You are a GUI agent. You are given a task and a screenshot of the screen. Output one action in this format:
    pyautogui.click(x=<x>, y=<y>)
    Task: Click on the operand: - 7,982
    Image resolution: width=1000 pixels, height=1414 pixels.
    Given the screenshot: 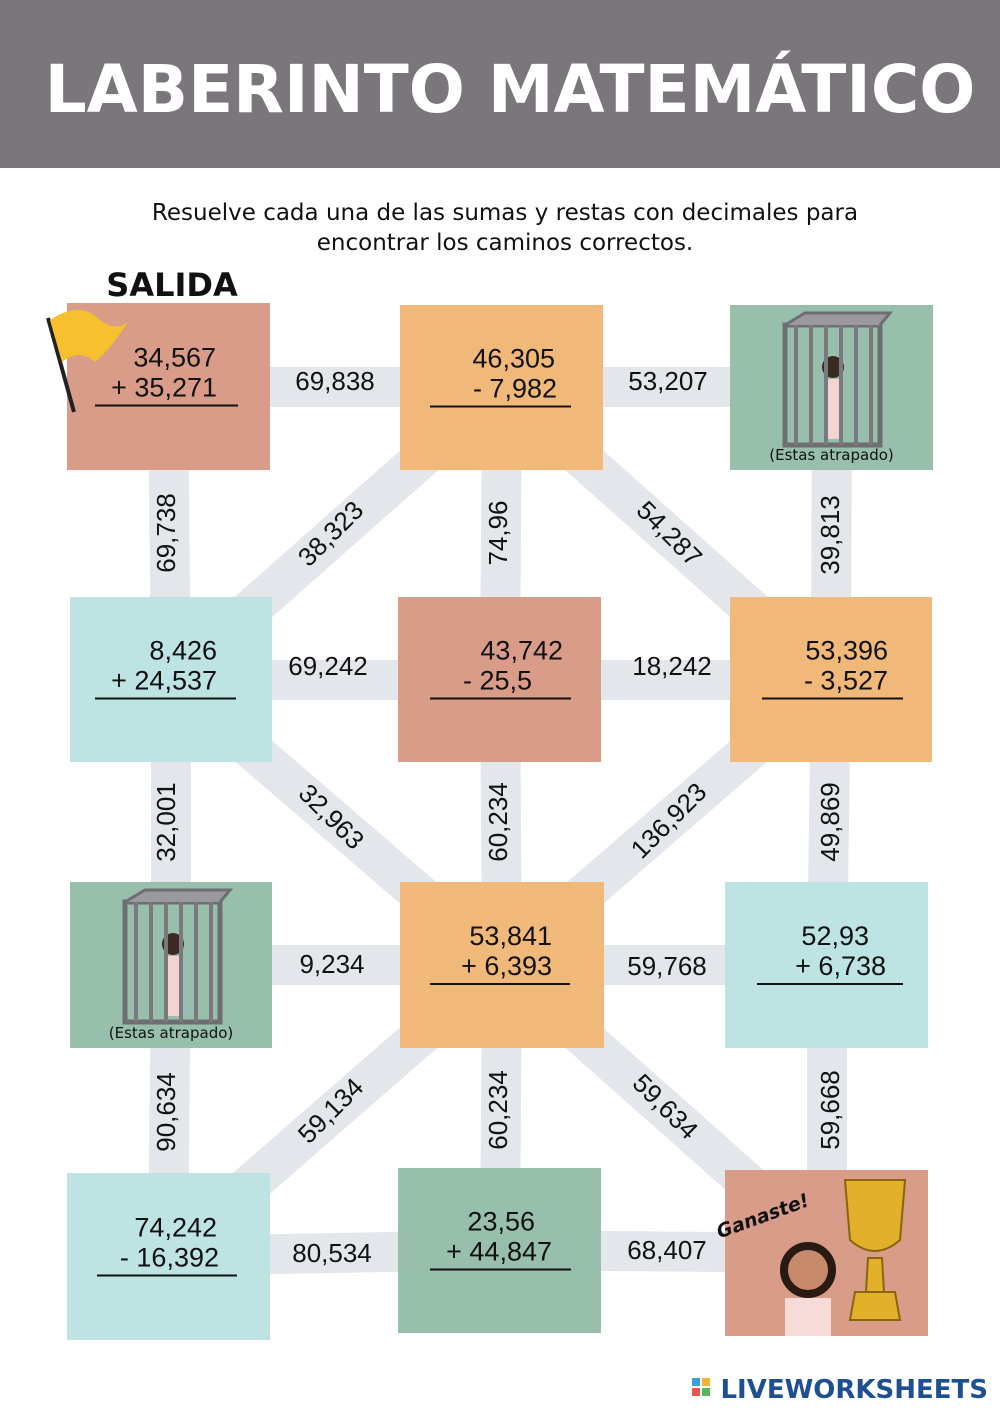 What is the action you would take?
    pyautogui.click(x=515, y=389)
    